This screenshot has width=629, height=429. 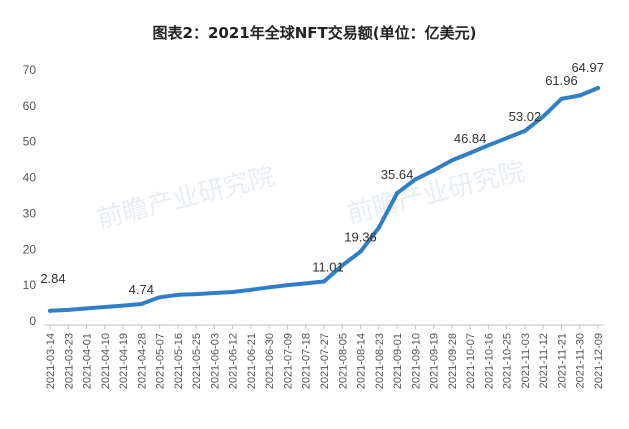 I want to click on x-tick-label: 2021-08-05, so click(x=343, y=361).